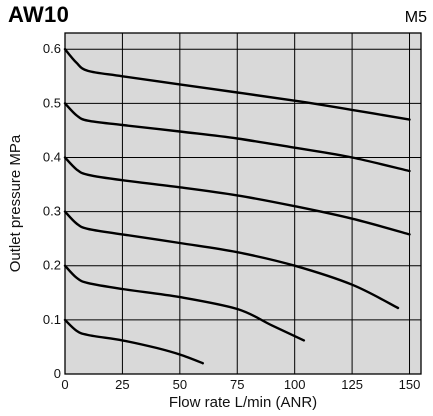  What do you see at coordinates (352, 384) in the screenshot?
I see `x-tick-label: 125` at bounding box center [352, 384].